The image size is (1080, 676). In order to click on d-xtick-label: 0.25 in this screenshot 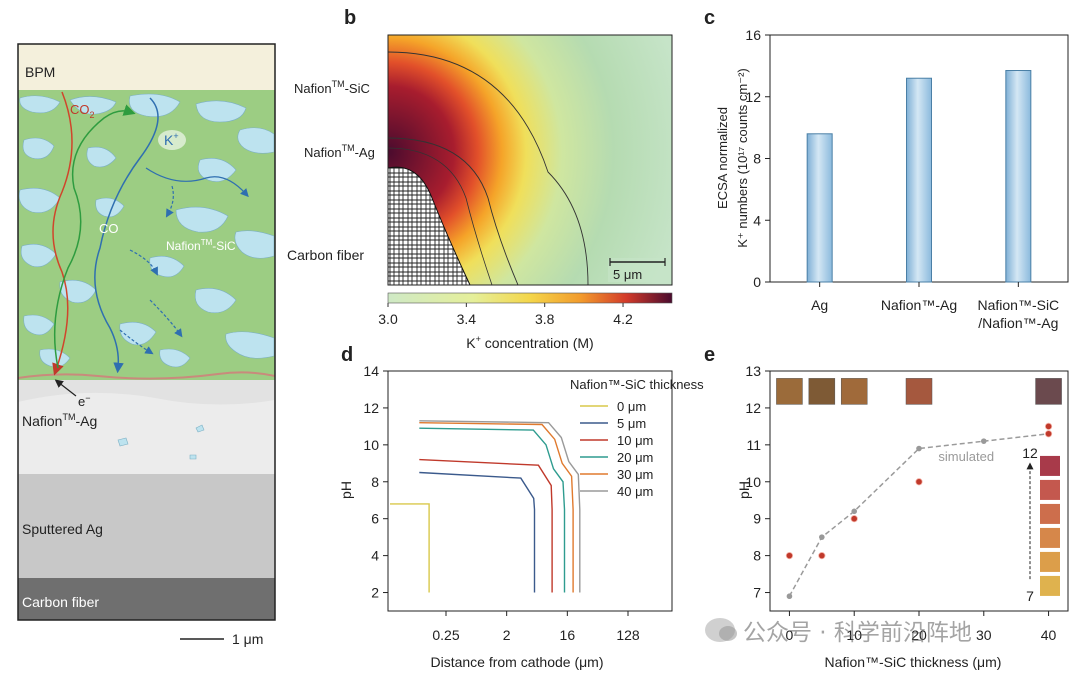, I will do `click(445, 635)`.